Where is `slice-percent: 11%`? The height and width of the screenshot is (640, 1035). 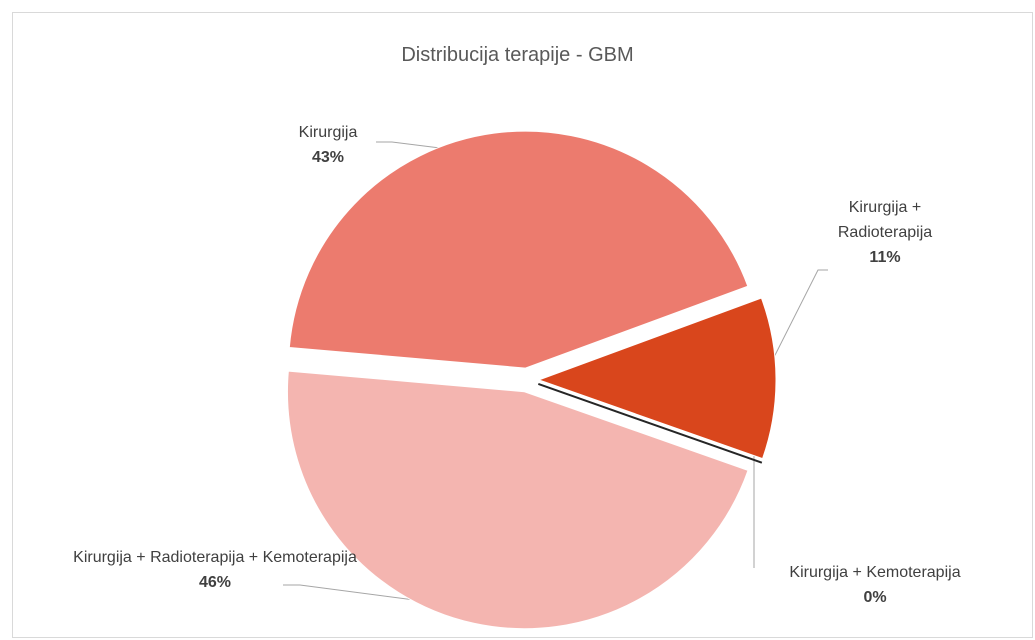
slice-percent: 11% is located at coordinates (885, 257).